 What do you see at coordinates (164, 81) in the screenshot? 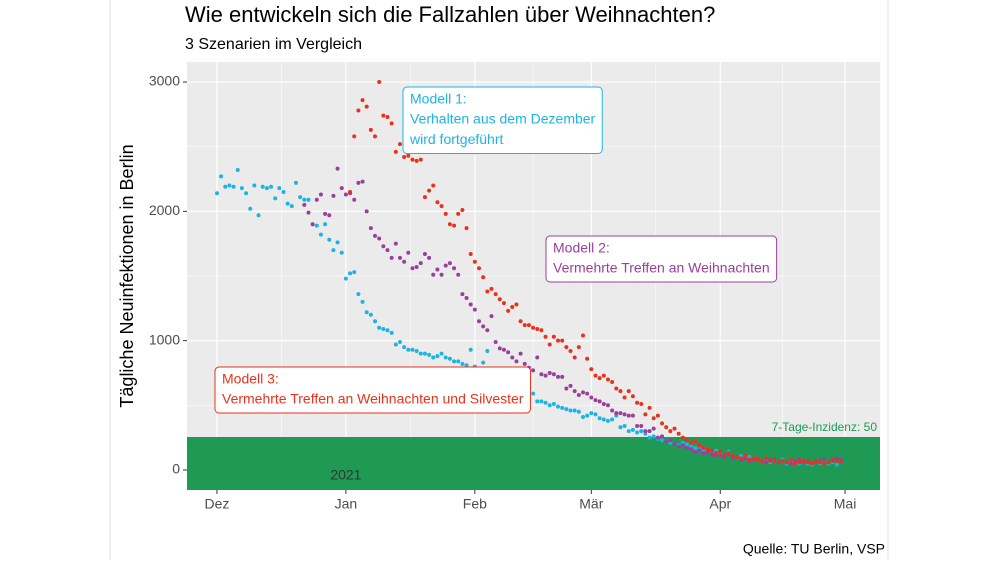
I see `y-tick-label: 3000` at bounding box center [164, 81].